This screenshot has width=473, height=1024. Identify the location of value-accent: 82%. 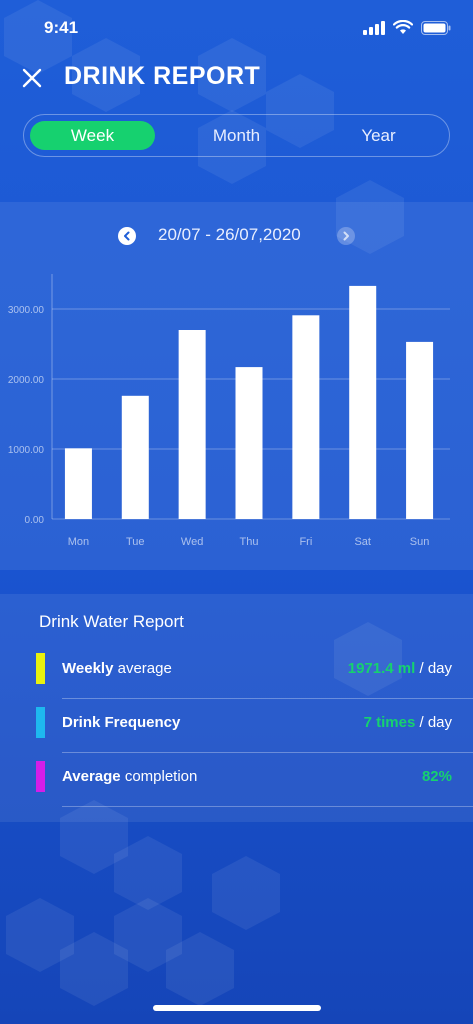
(436, 776).